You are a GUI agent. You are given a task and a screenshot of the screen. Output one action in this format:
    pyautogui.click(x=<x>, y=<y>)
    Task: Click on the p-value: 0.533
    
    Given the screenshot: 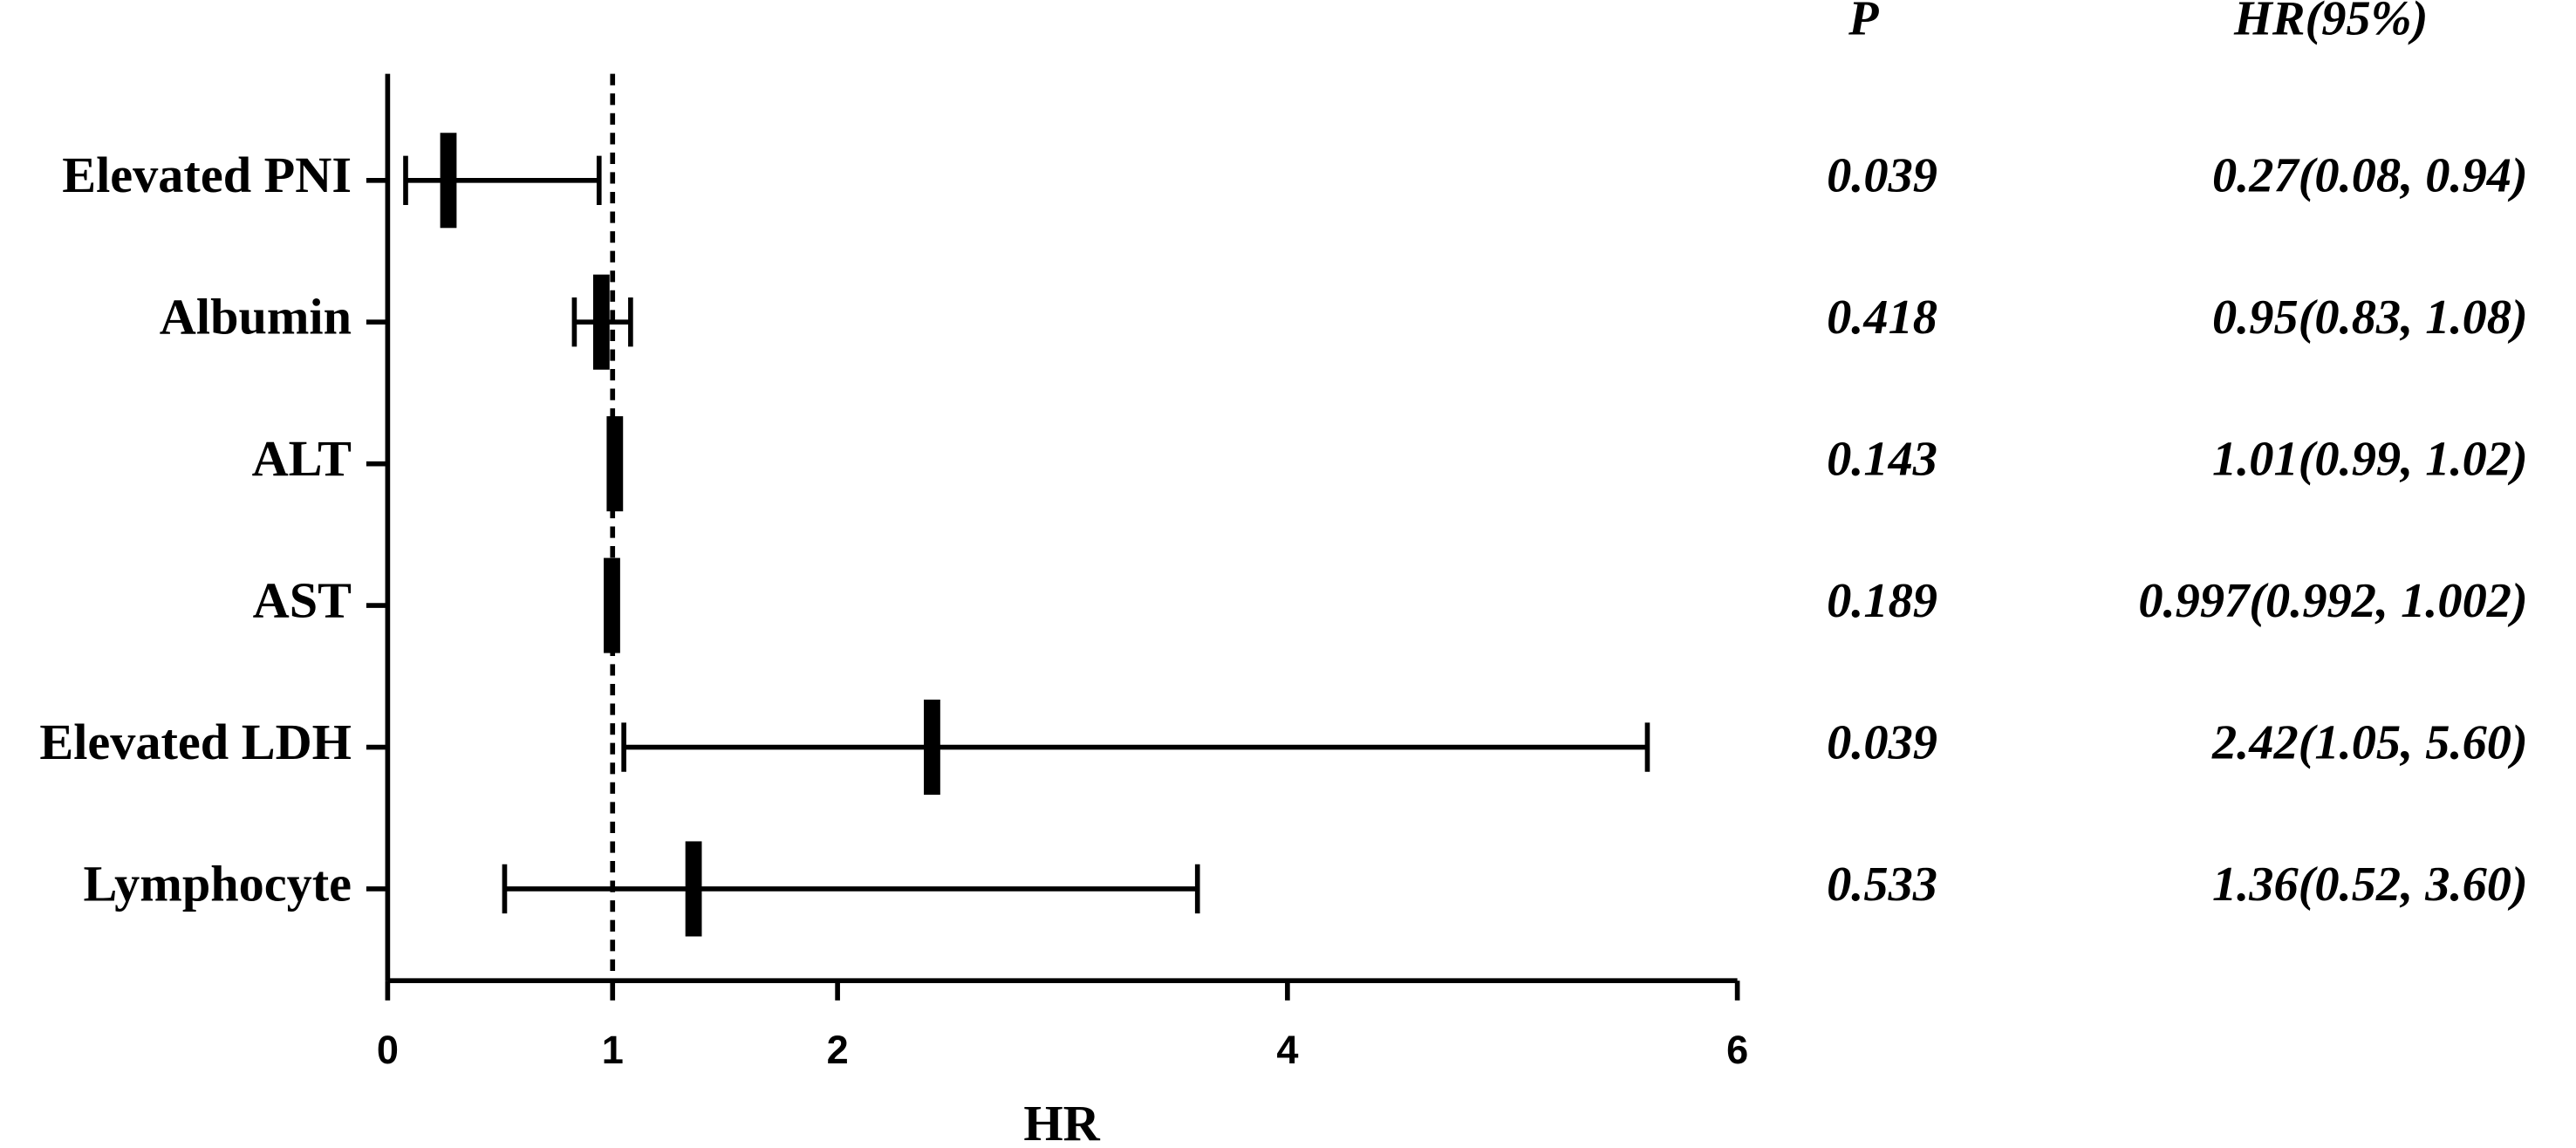 What is the action you would take?
    pyautogui.click(x=1882, y=885)
    